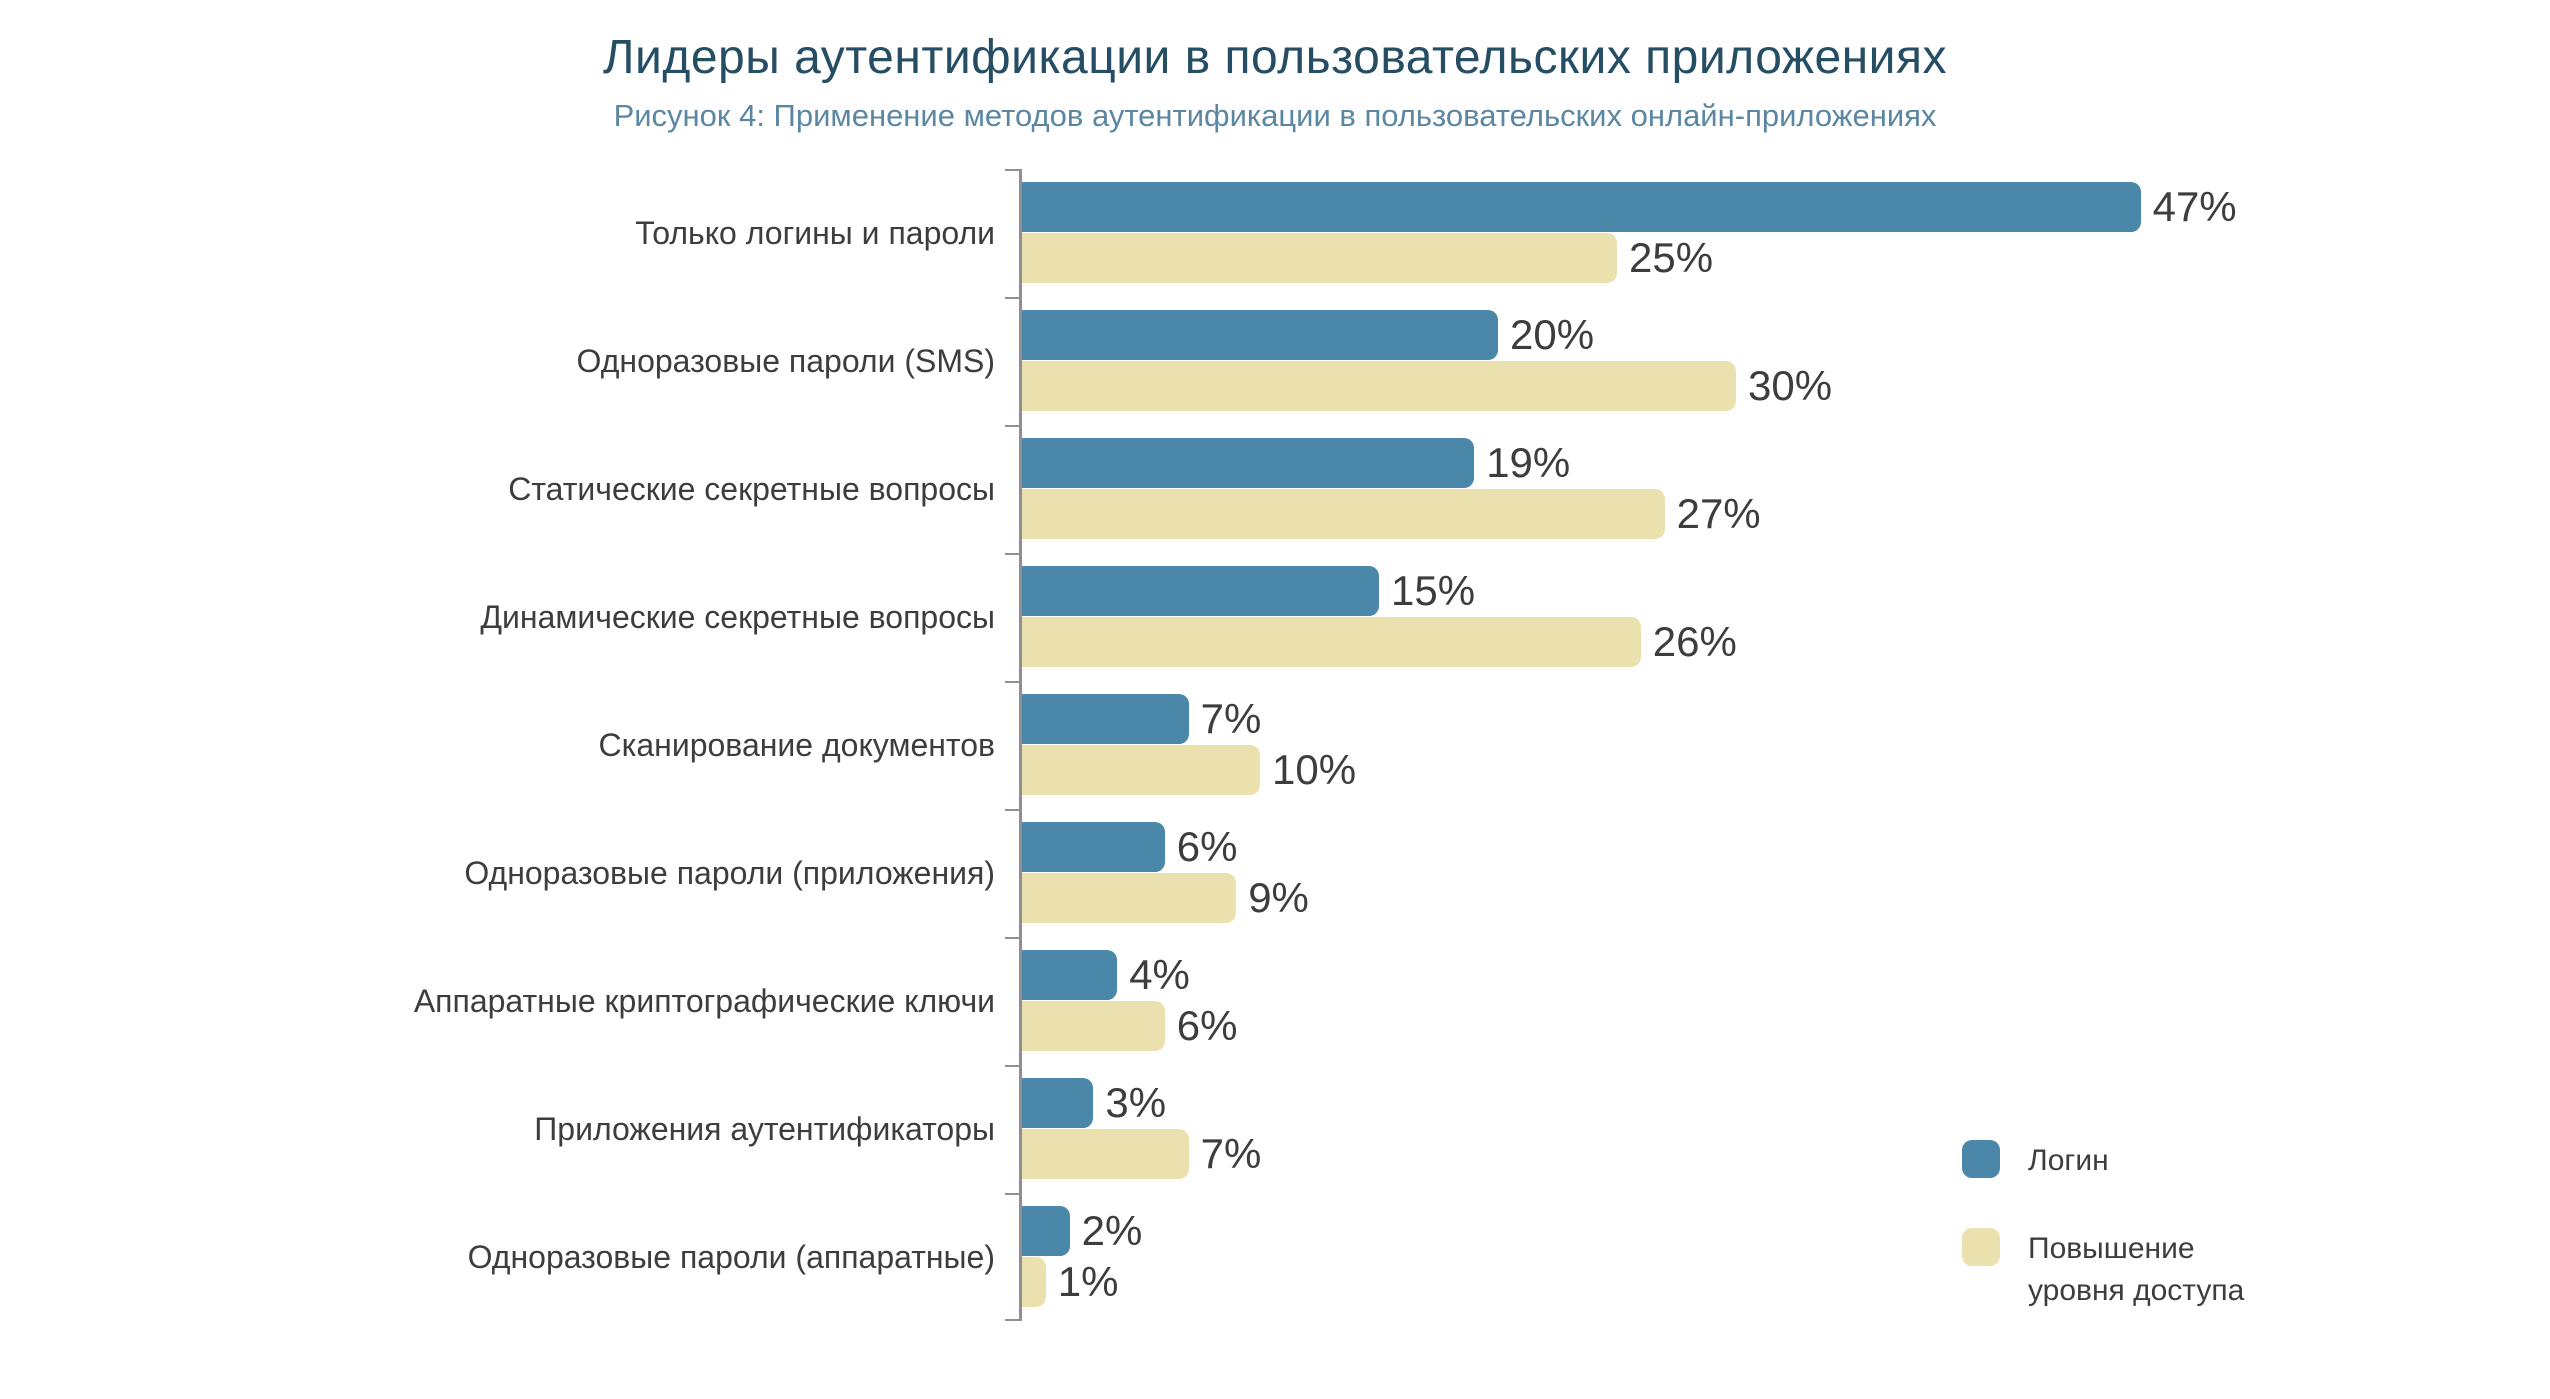 The height and width of the screenshot is (1399, 2550). Describe the element at coordinates (1136, 1102) in the screenshot. I see `bar-value-label: 3%` at that location.